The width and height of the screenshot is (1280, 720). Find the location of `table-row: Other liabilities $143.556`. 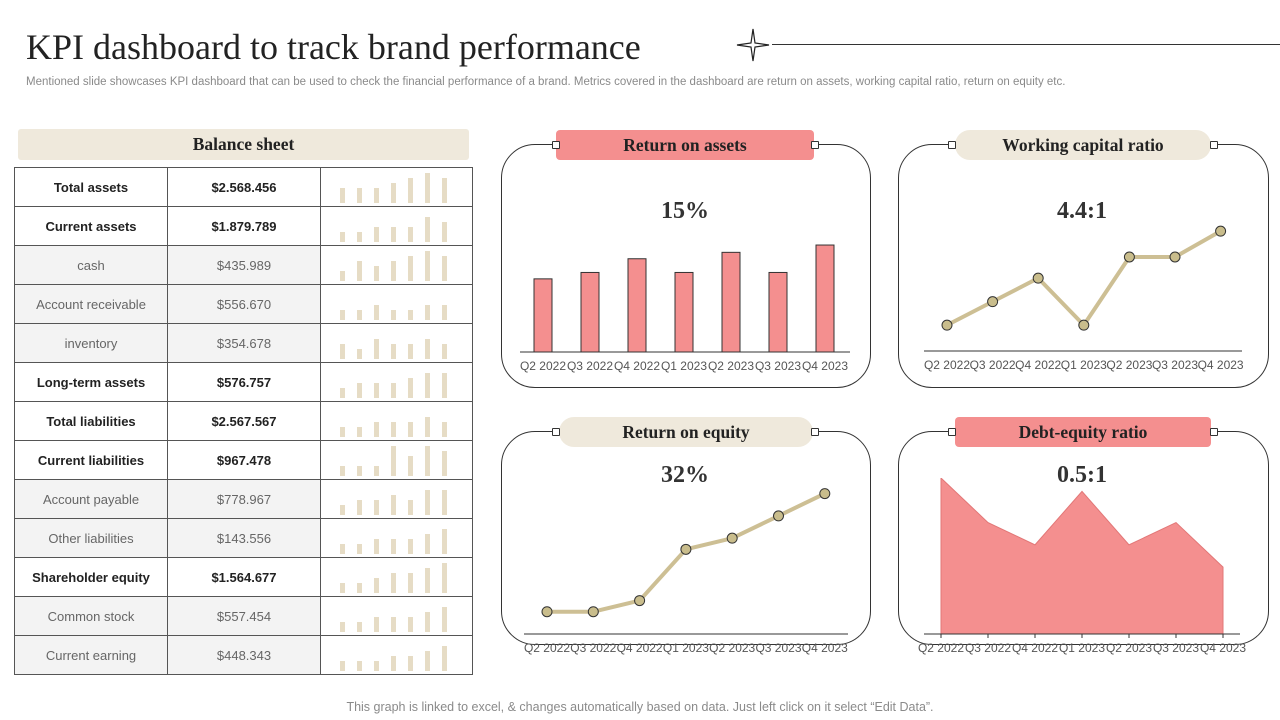

table-row: Other liabilities $143.556 is located at coordinates (243, 538).